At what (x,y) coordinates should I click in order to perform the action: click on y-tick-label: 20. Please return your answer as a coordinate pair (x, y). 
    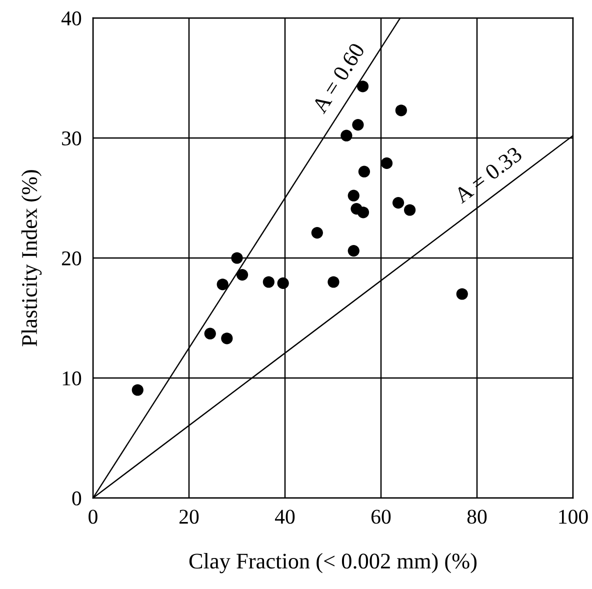
    Looking at the image, I should click on (72, 258).